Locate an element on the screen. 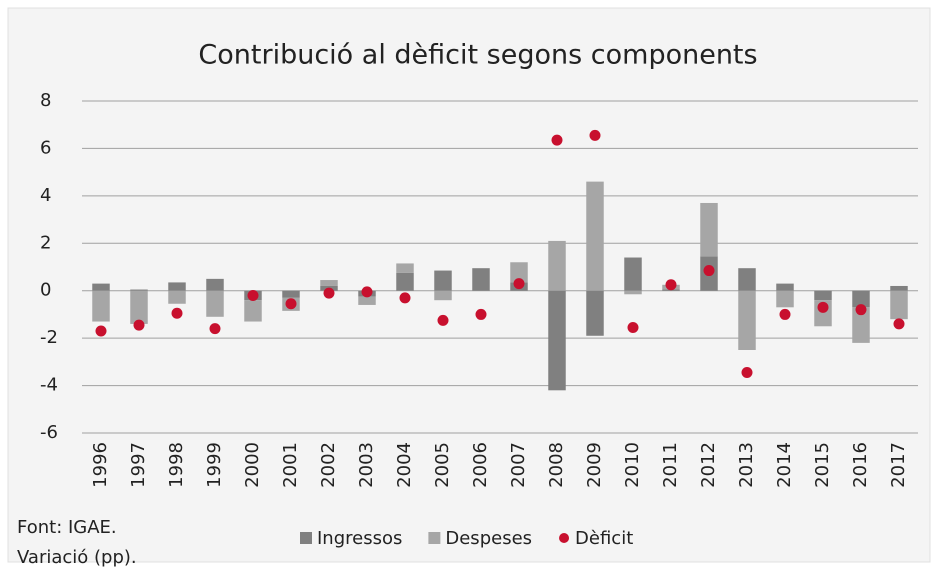 The image size is (938, 570). x-tick-label: 2009 is located at coordinates (594, 465).